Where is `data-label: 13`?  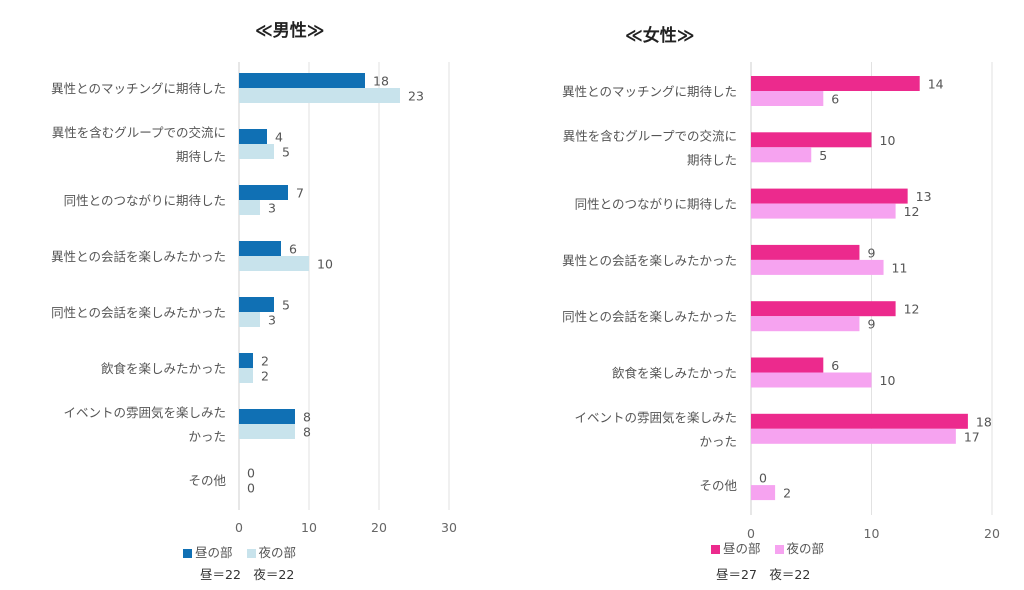 data-label: 13 is located at coordinates (924, 196).